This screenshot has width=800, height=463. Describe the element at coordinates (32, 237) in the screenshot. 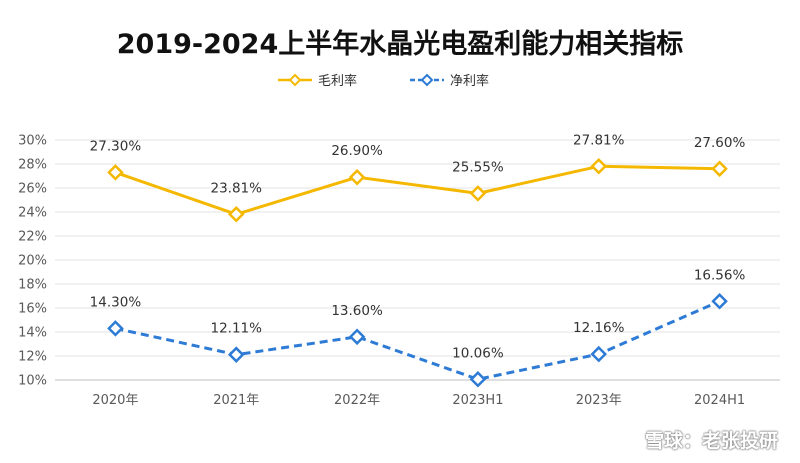

I see `y-tick-label: 22%` at that location.